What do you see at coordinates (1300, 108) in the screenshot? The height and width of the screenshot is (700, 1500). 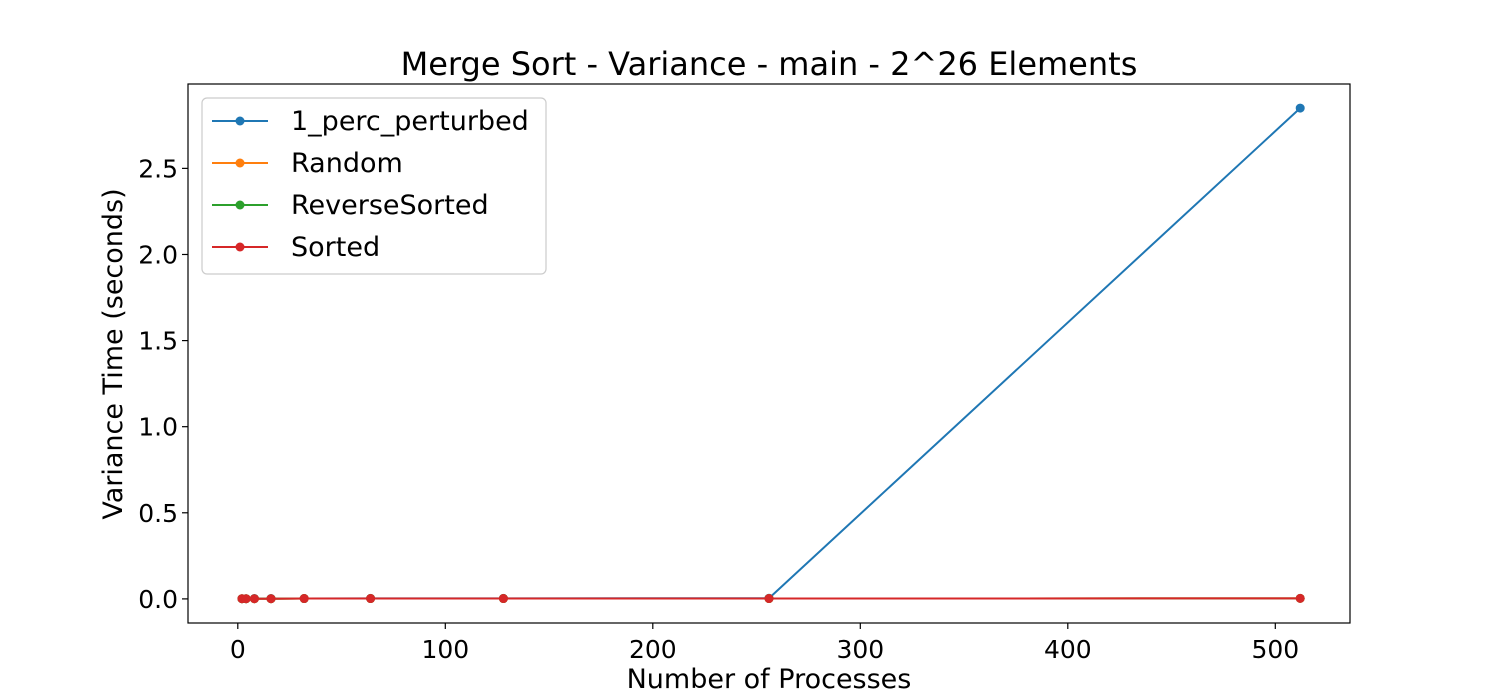 I see `data-point-1-perc-perturbed` at bounding box center [1300, 108].